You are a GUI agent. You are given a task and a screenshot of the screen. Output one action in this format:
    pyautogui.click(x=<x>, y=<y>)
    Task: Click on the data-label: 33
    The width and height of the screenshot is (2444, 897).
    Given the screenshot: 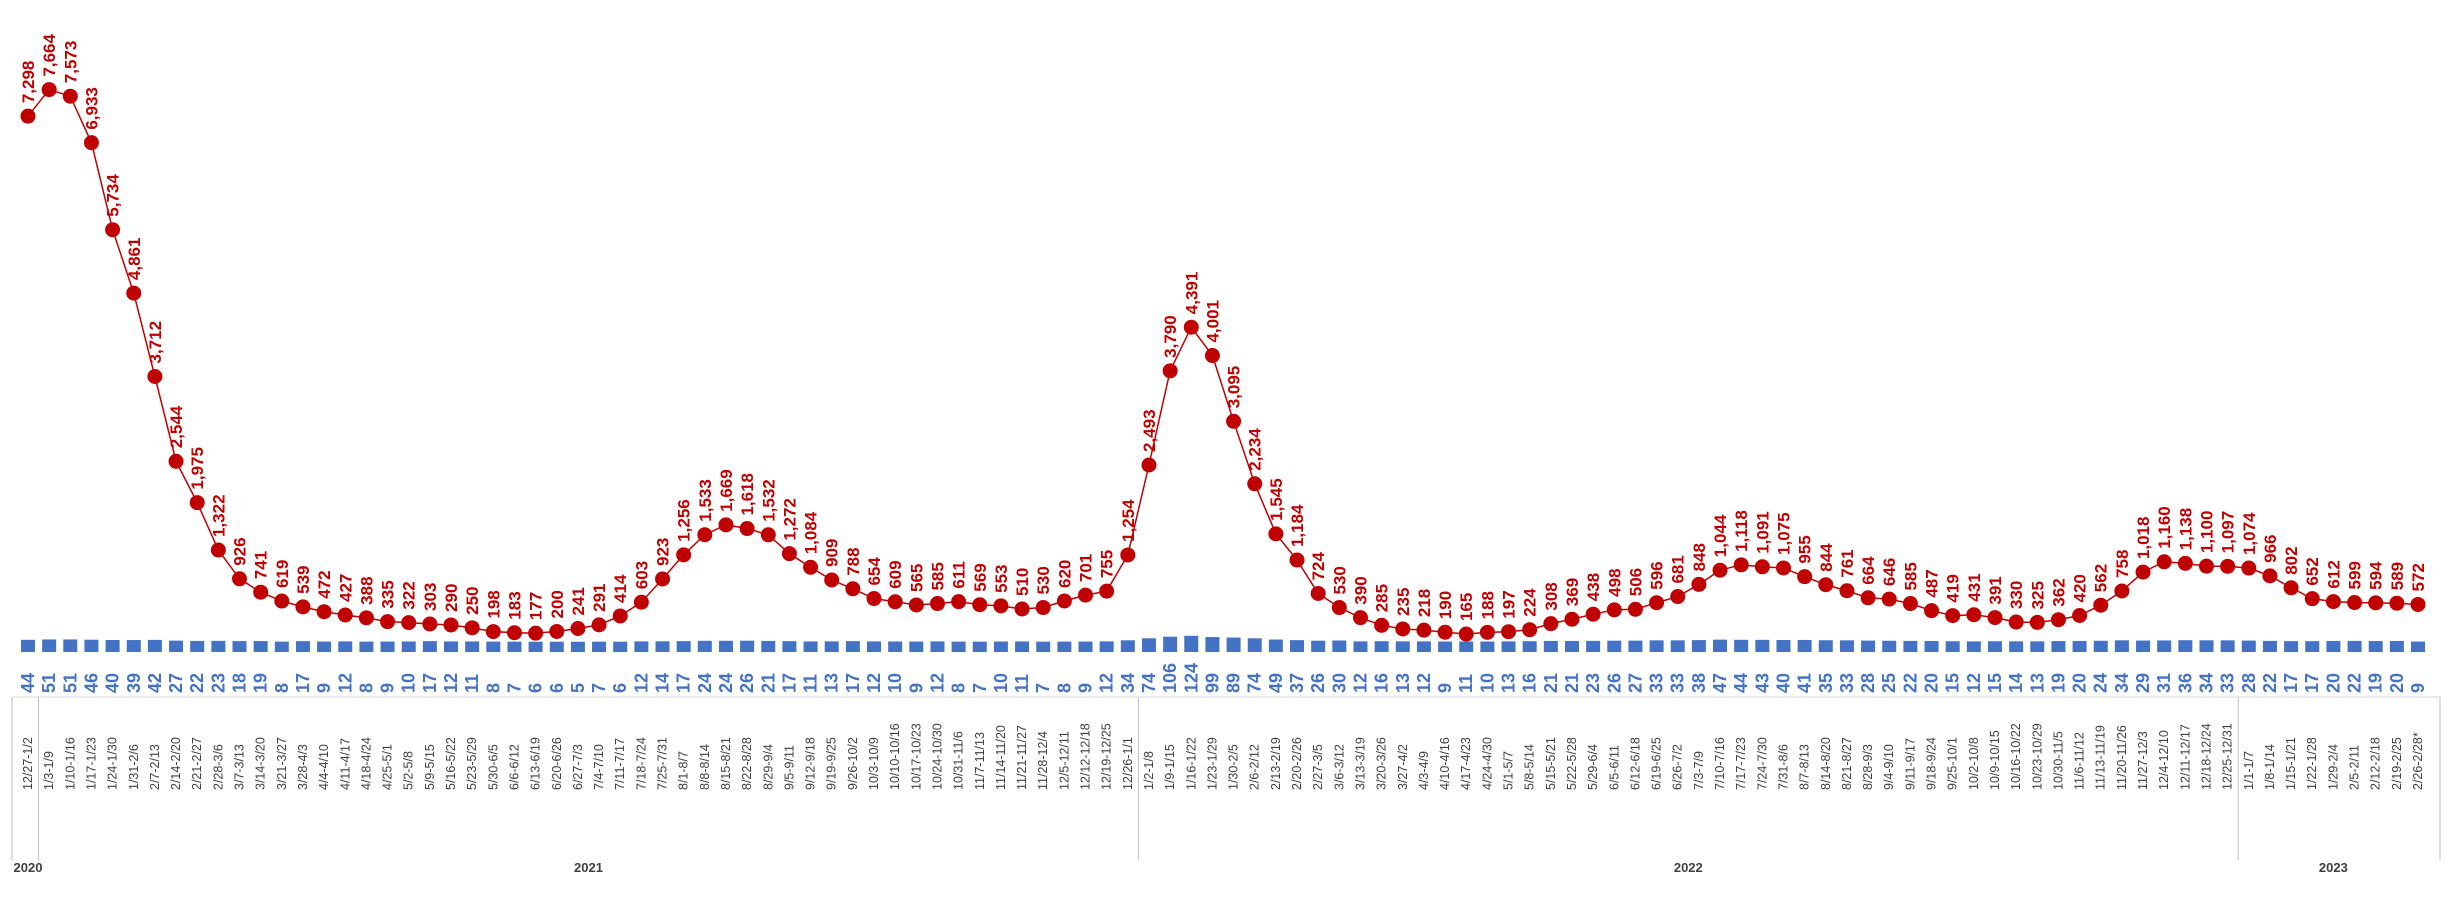 What is the action you would take?
    pyautogui.click(x=1847, y=683)
    